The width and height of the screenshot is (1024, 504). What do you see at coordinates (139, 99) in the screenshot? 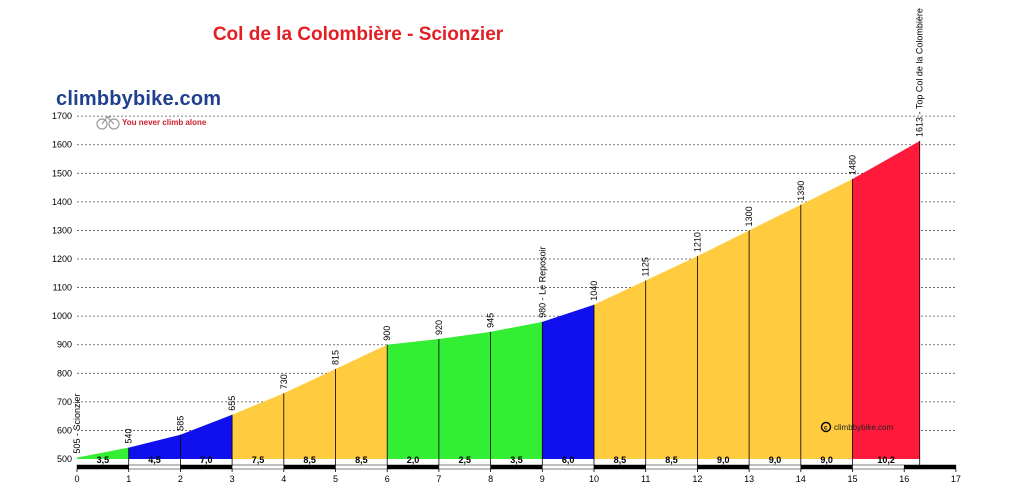
I see `logo-name: climbbybike.com` at bounding box center [139, 99].